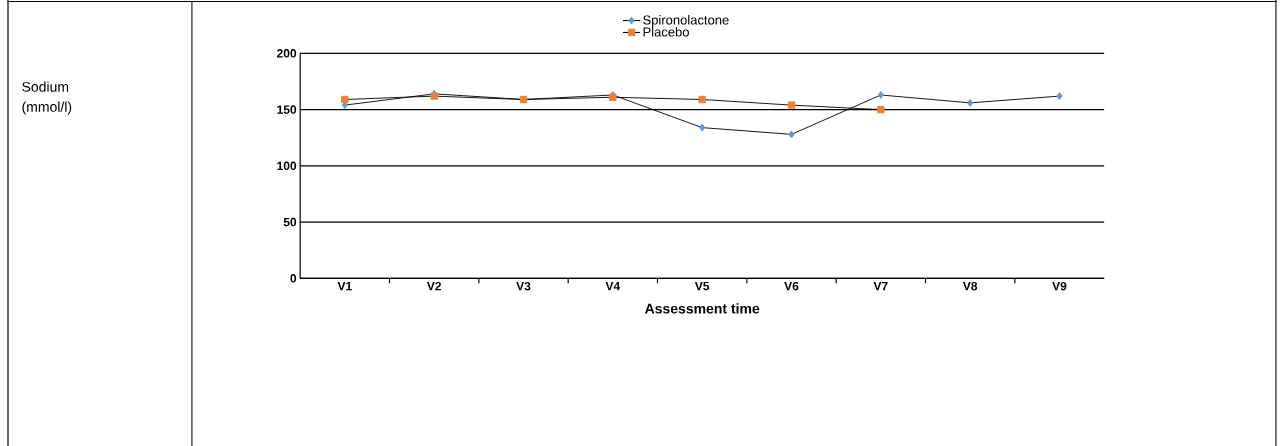  I want to click on x-tick-label: V9, so click(1059, 286).